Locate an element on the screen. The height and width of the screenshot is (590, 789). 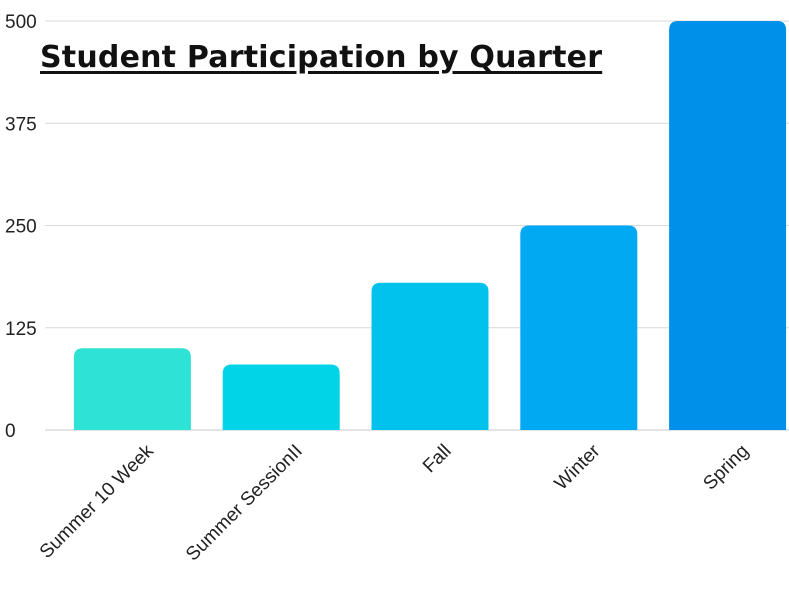
y-tick-label: 250 is located at coordinates (21, 227).